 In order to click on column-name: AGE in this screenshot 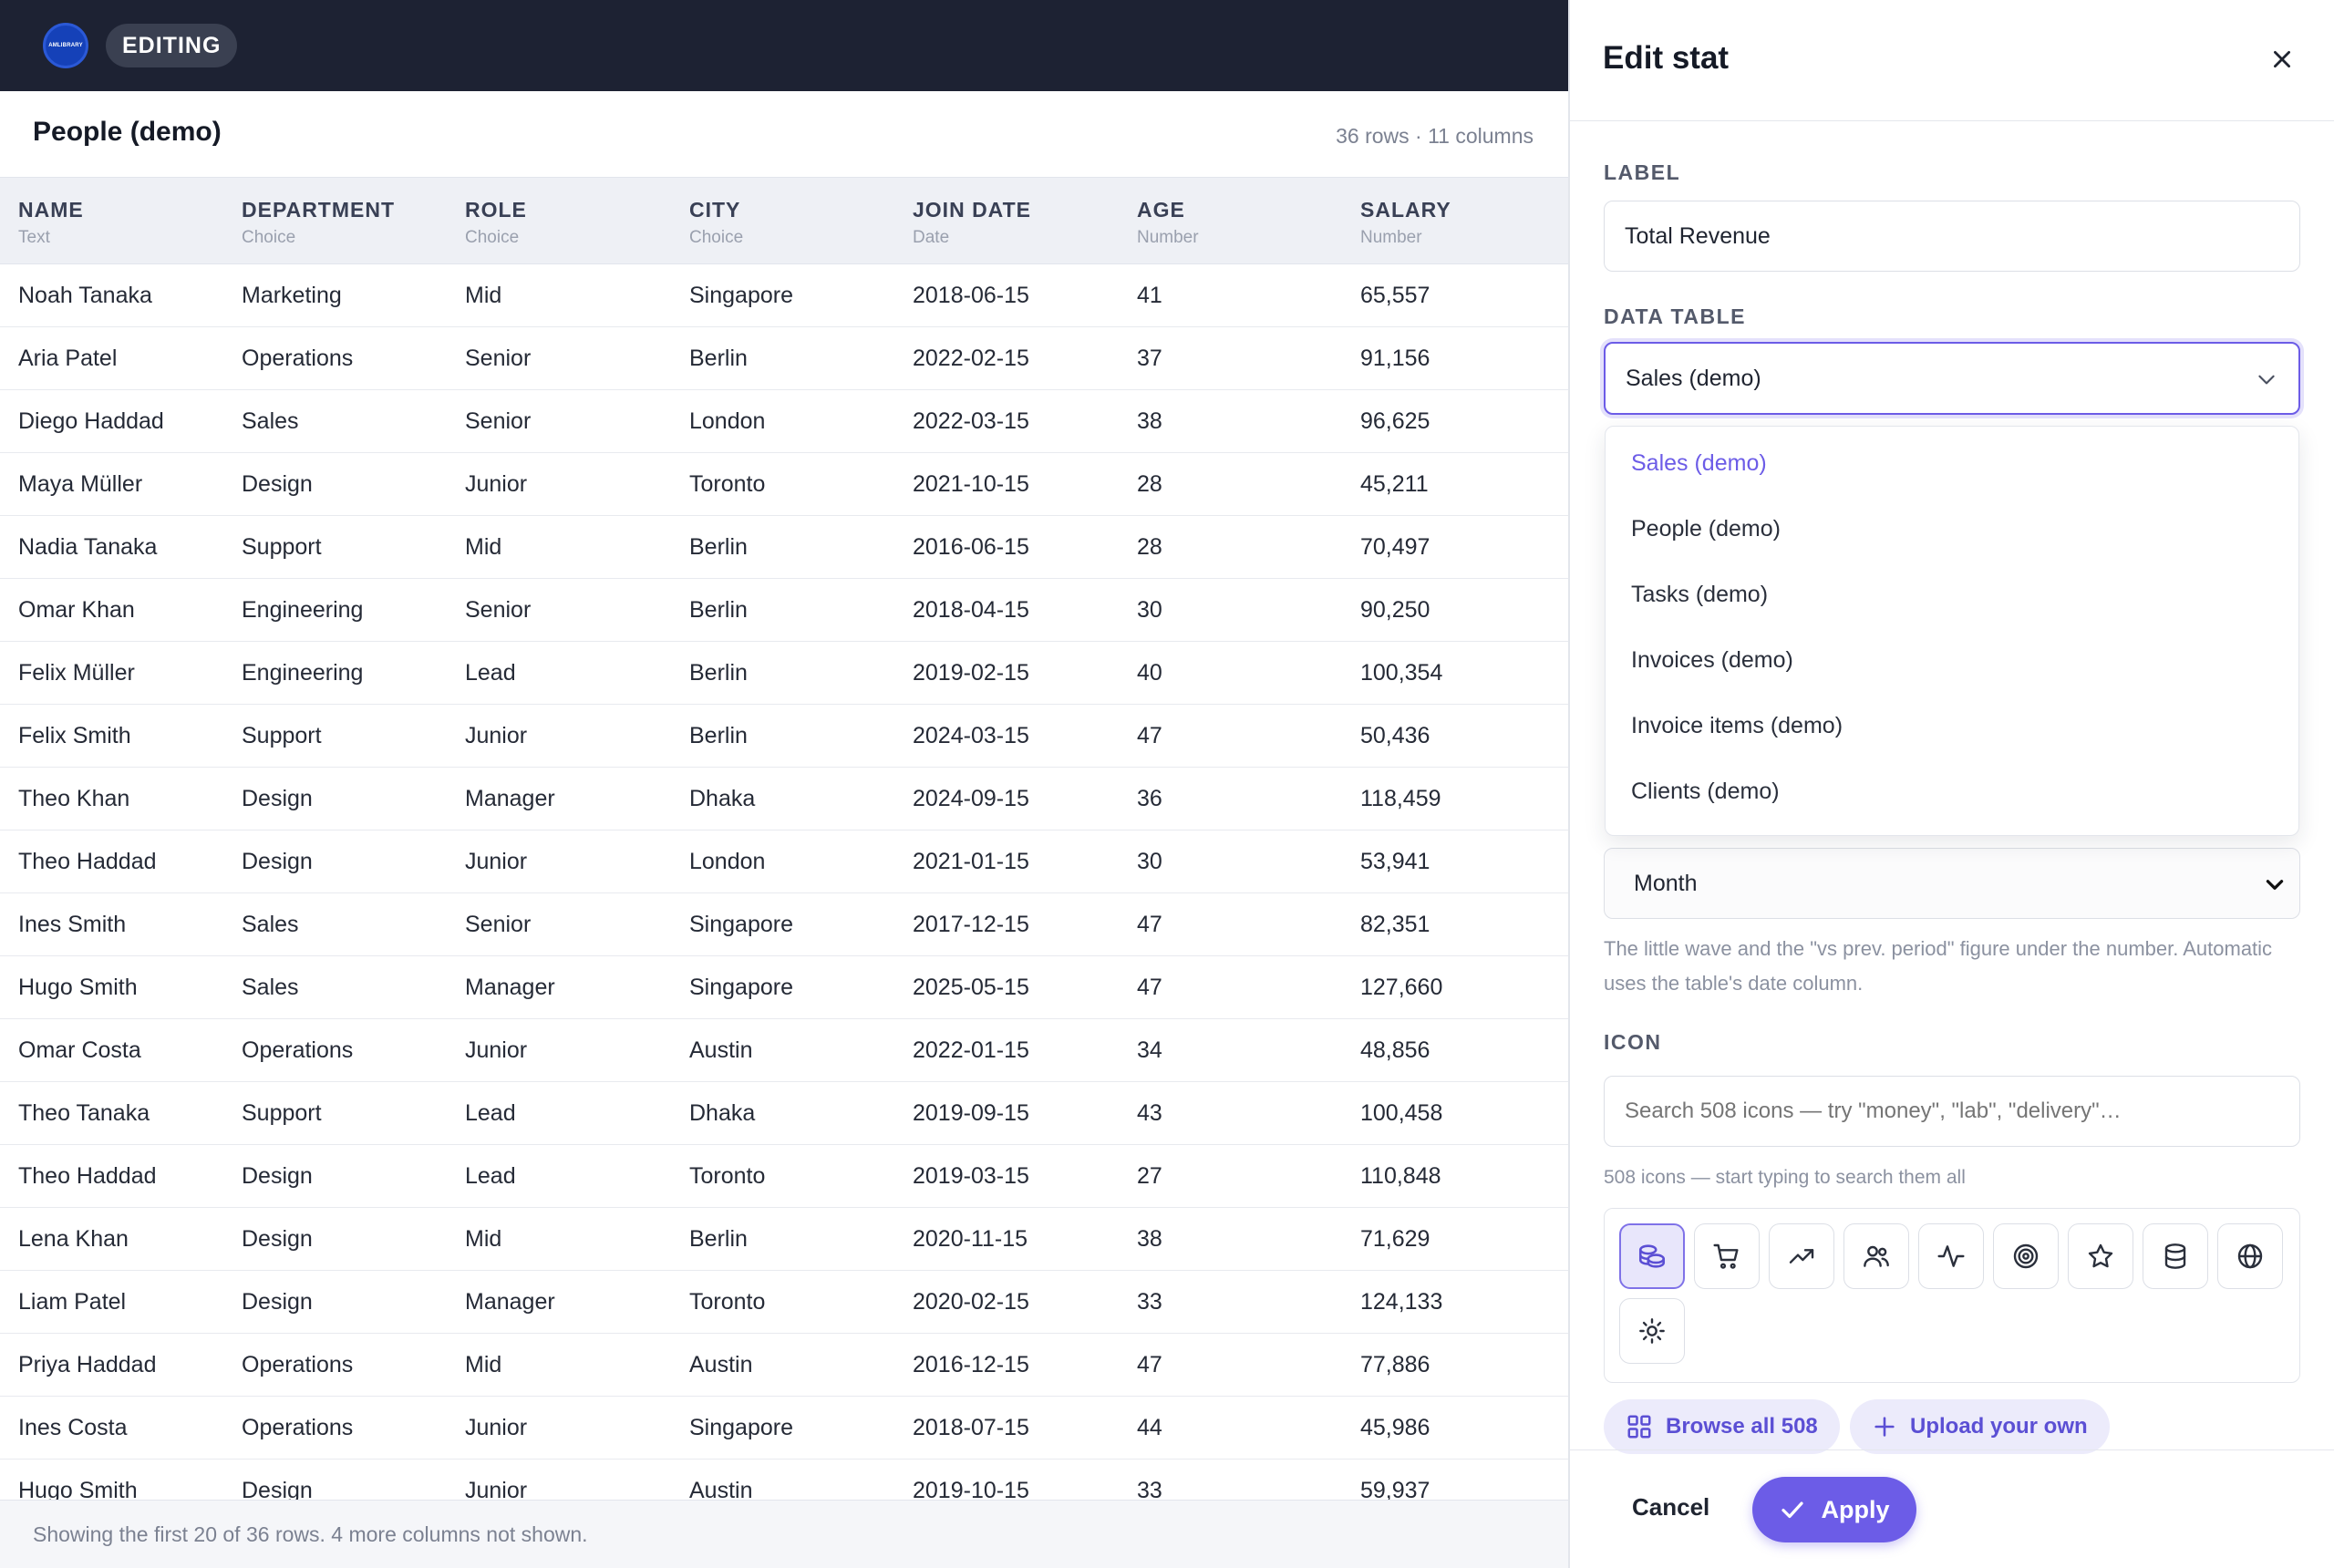, I will do `click(1161, 210)`.